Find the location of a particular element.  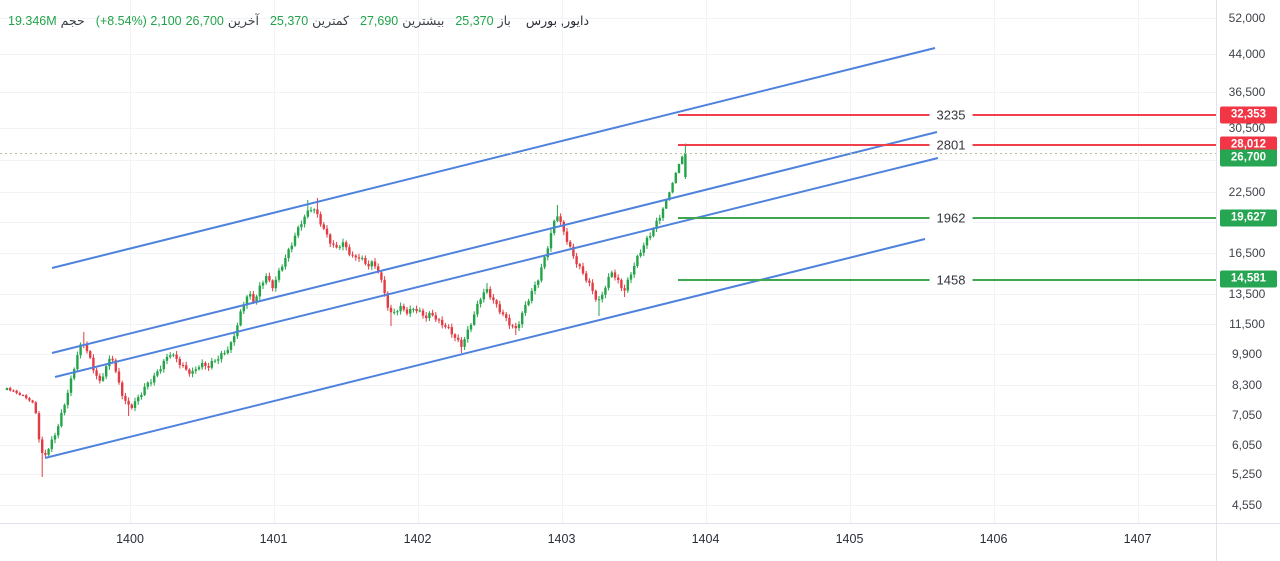

legend-symbol-title: دایور, بورس is located at coordinates (557, 21).